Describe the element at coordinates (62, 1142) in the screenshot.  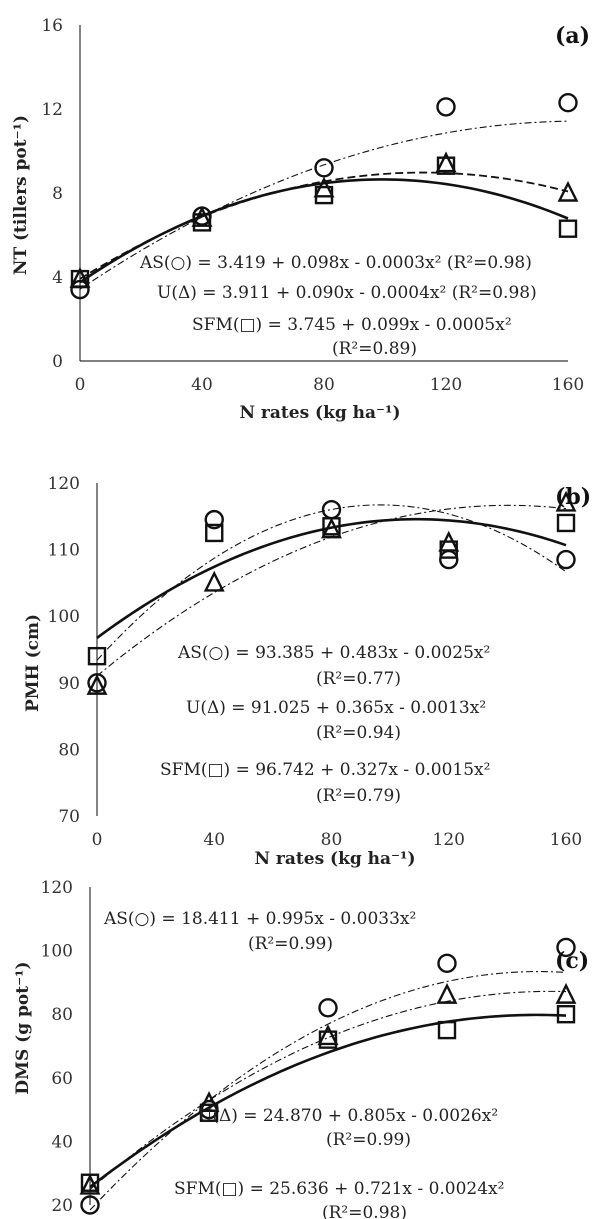
I see `y-tick-label: 40` at that location.